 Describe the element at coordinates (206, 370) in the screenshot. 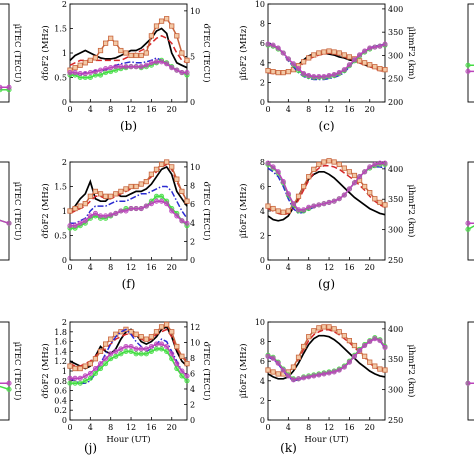

I see `y2-axis-label: σ̂TEC (TECU)` at that location.